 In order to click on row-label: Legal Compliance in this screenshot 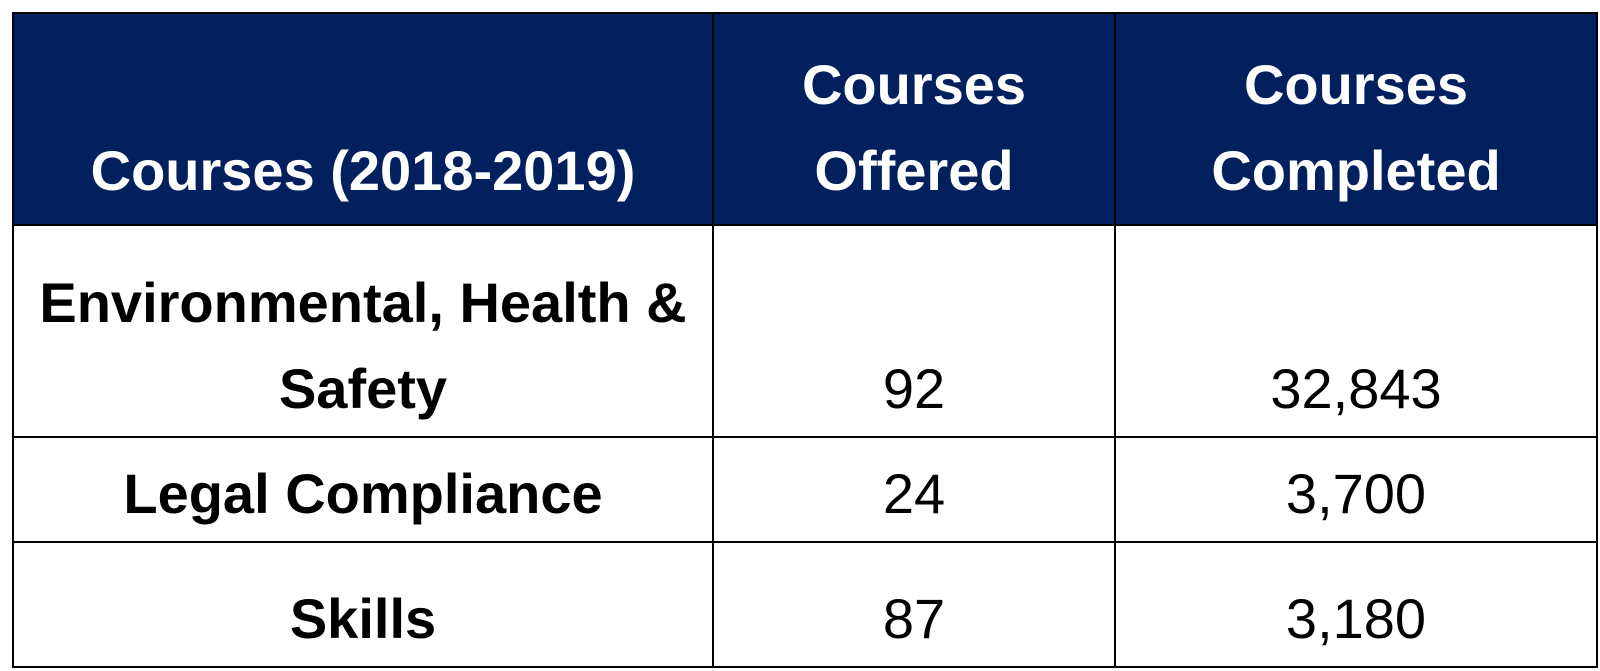, I will do `click(363, 489)`.